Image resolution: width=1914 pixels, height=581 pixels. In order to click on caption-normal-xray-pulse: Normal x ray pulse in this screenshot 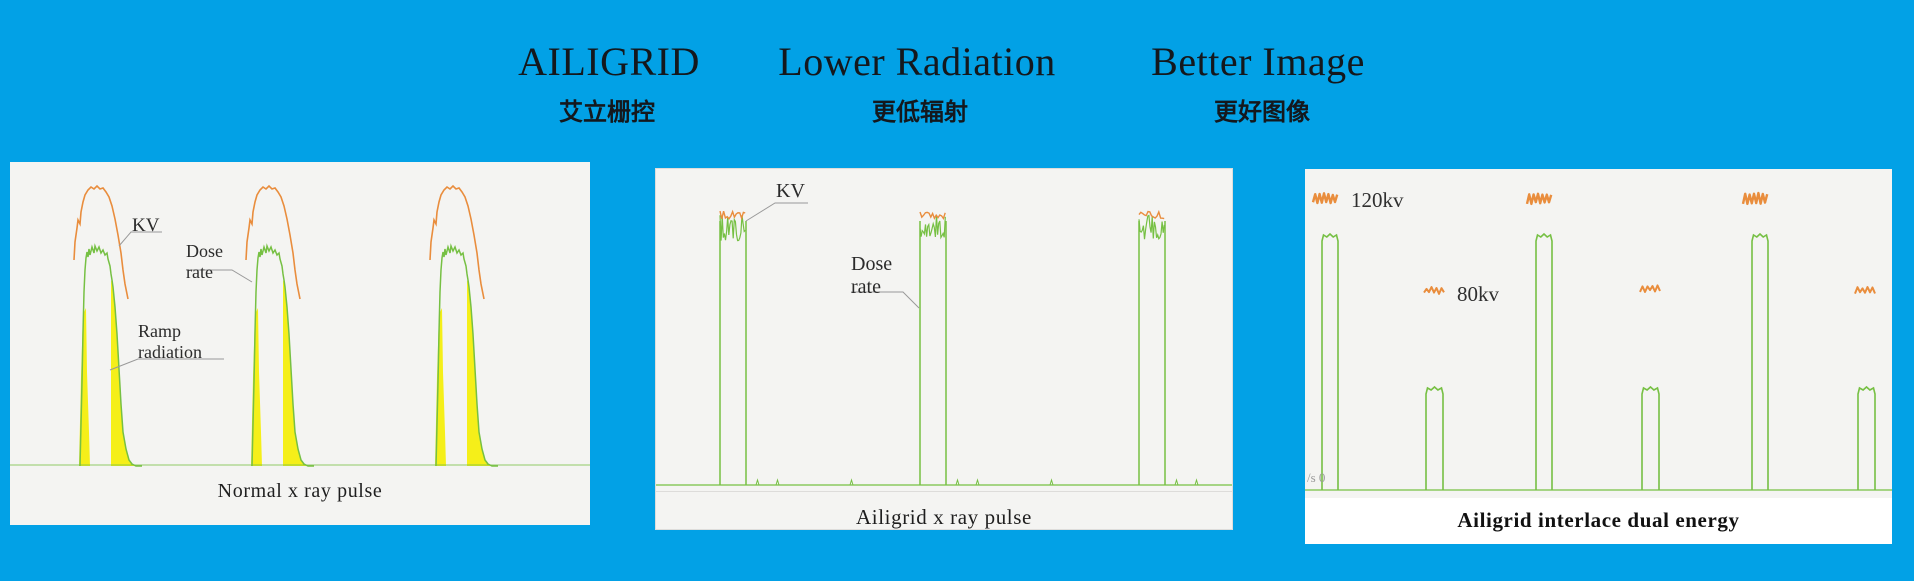, I will do `click(300, 491)`.